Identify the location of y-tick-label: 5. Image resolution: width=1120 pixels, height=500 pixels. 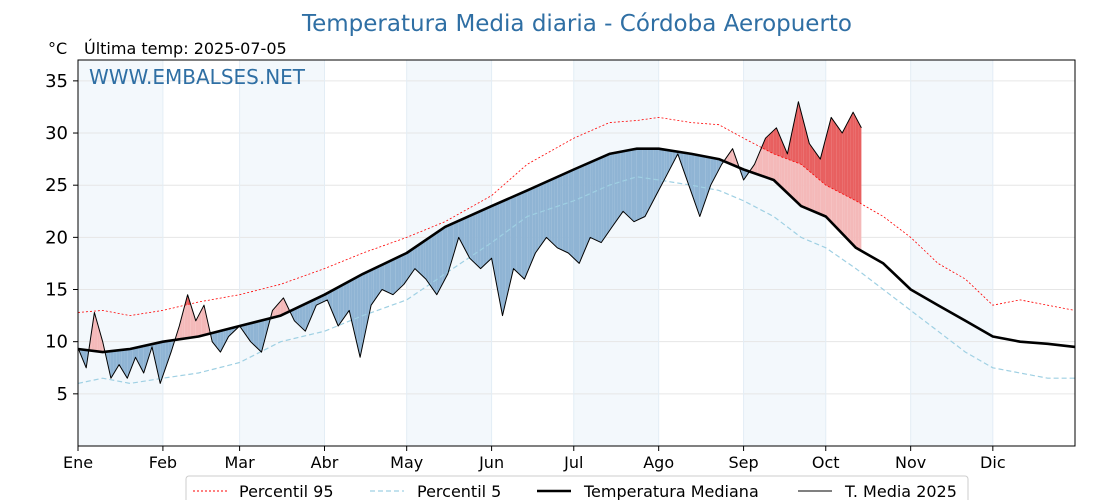
(62, 394).